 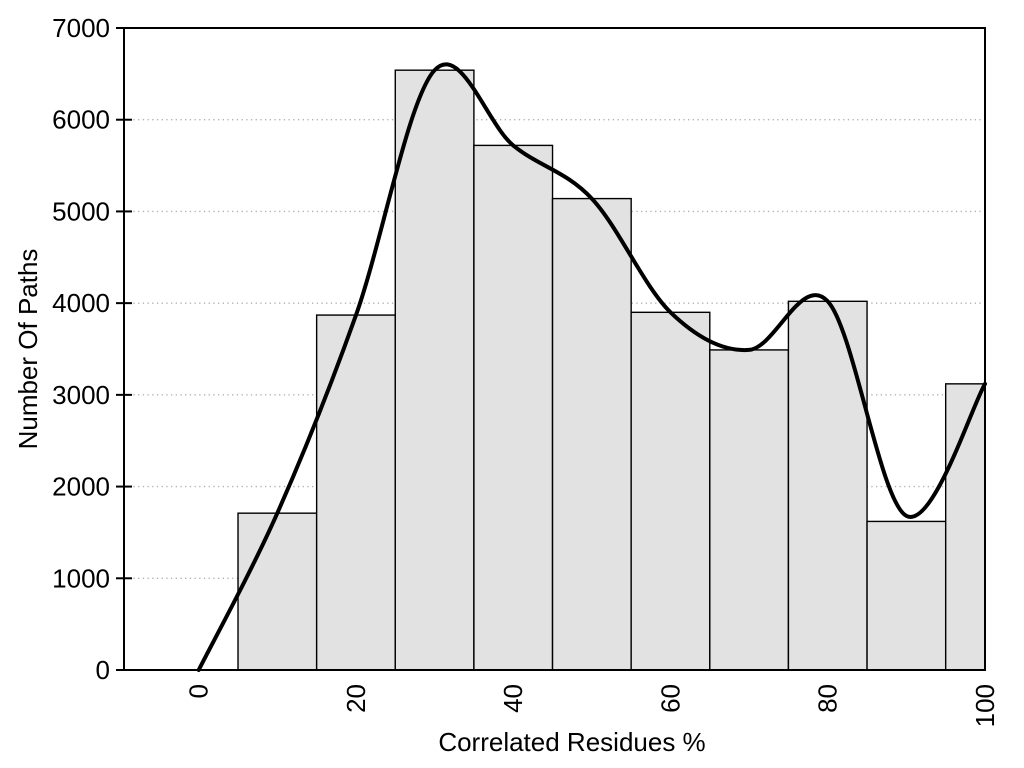 I want to click on y-tick-label: 4000, so click(x=81, y=303).